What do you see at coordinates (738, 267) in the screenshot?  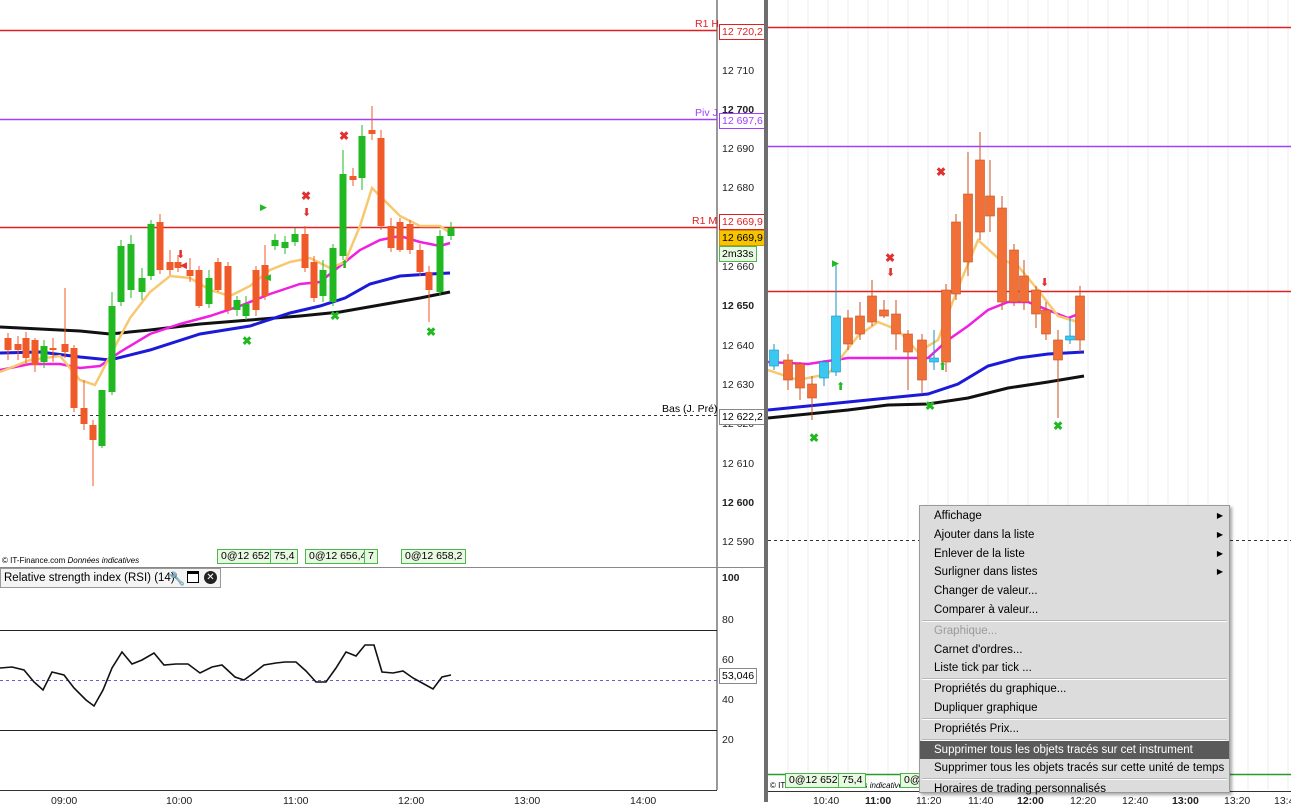 I see `price-tick: 12 660` at bounding box center [738, 267].